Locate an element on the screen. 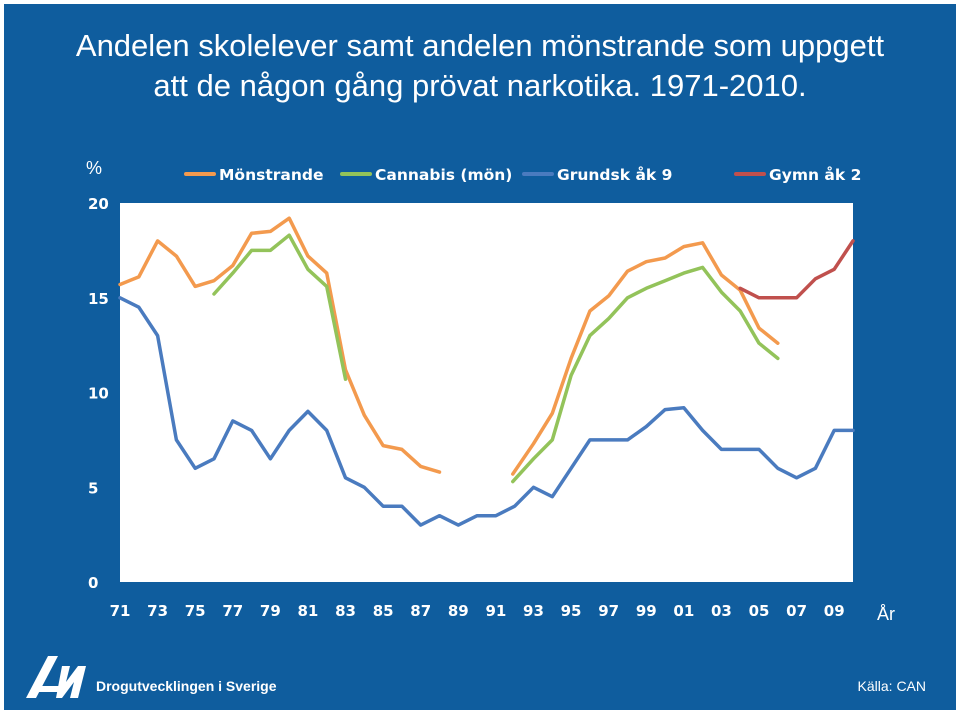  y-tick-label: 5 is located at coordinates (93, 488).